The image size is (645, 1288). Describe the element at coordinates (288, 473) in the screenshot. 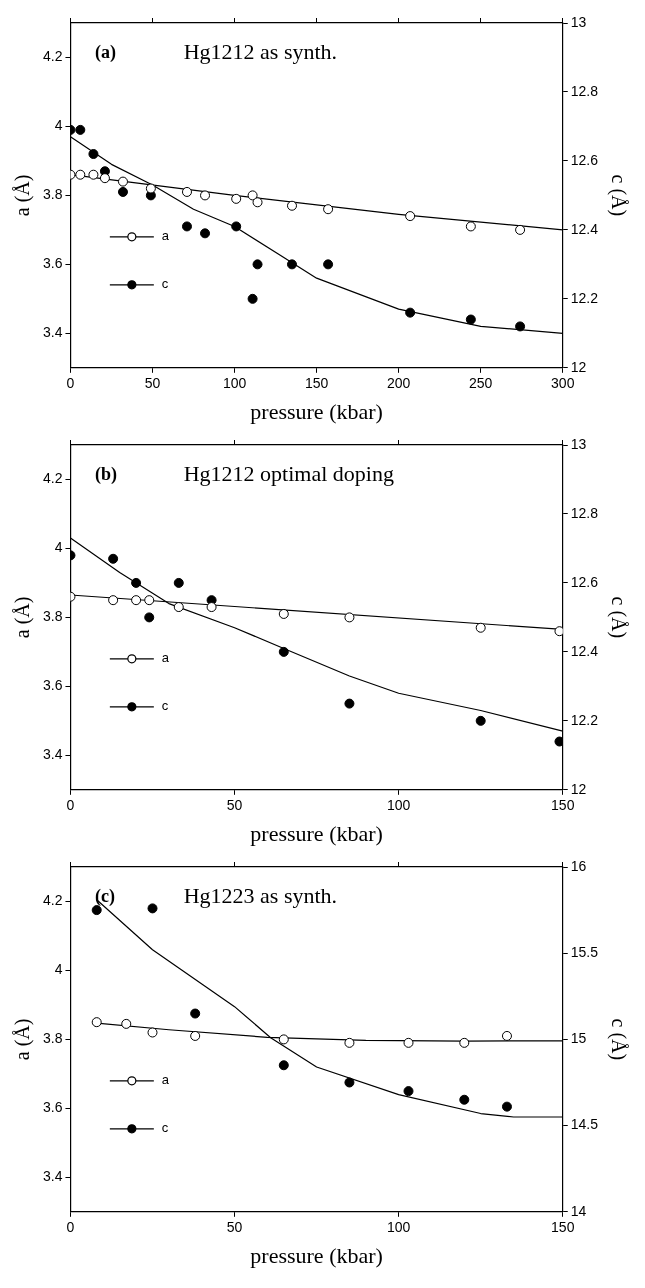

I see `text: Hg1212 optimal doping` at that location.